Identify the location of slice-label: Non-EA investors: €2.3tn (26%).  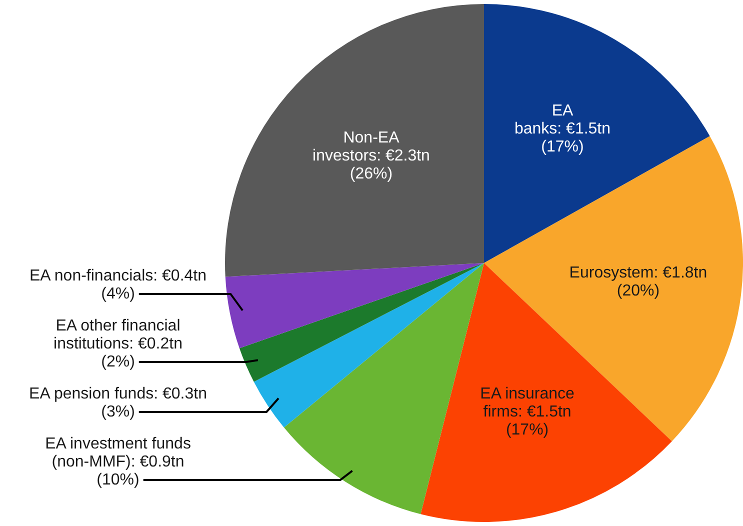
(371, 155).